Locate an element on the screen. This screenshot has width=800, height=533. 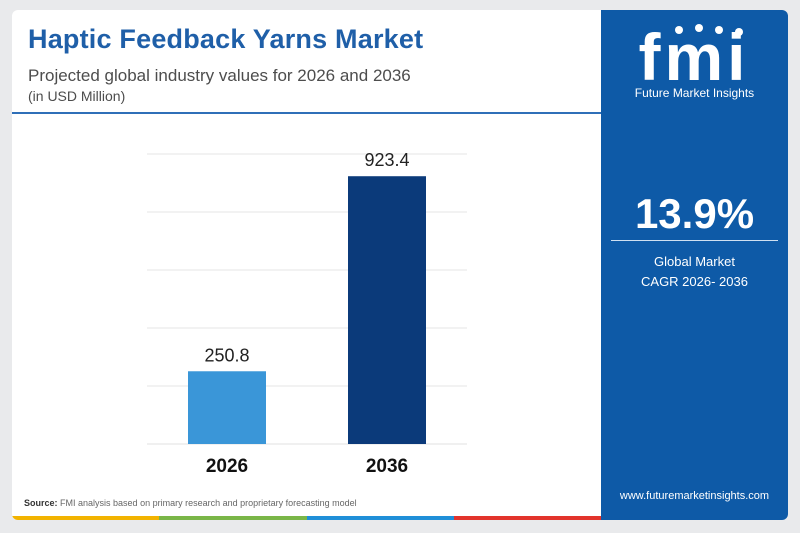
unit-label: (in USD Million) is located at coordinates (77, 96).